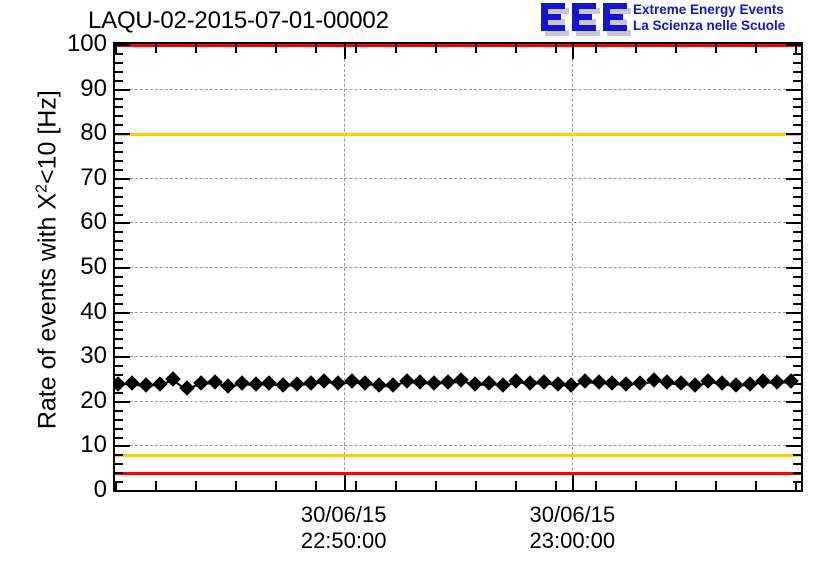  I want to click on y-axis-title-post: <10 [Hz], so click(47, 137).